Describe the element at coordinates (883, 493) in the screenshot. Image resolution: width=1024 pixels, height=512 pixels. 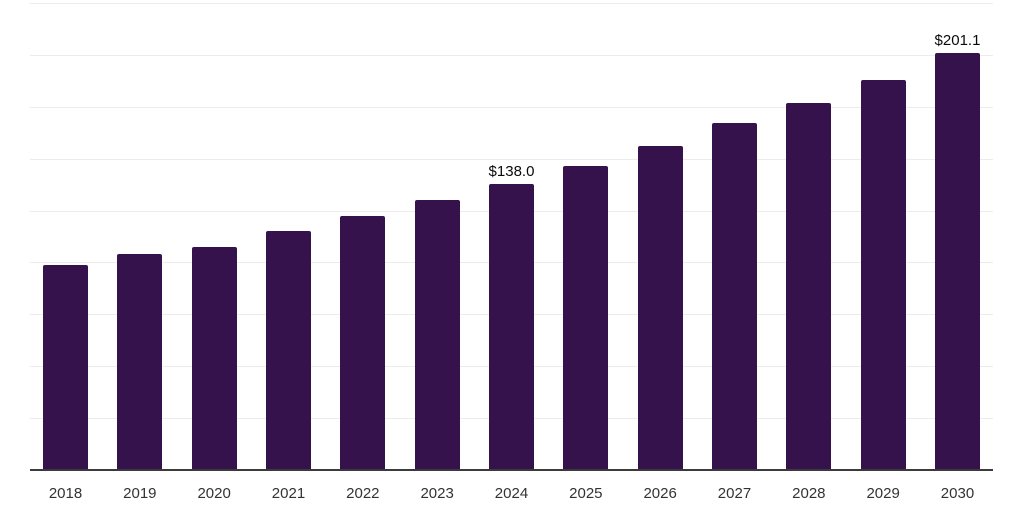
I see `x-tick-label-2029: 2029` at that location.